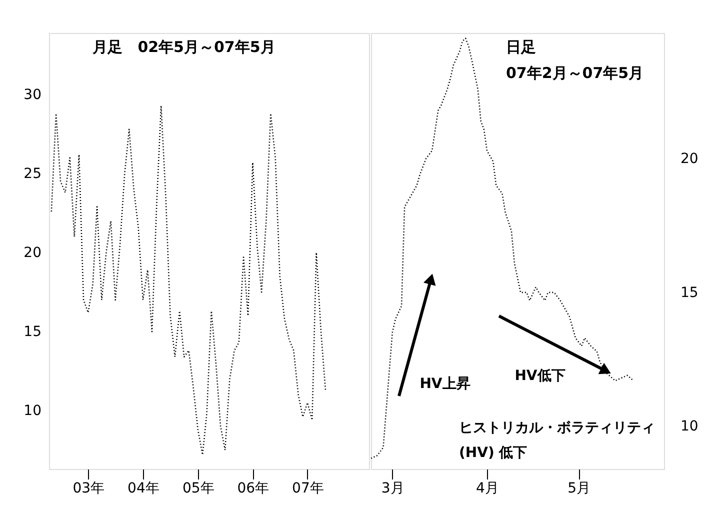 The height and width of the screenshot is (521, 707). I want to click on chart-title: 月足 02年5月～07年5月, so click(184, 47).